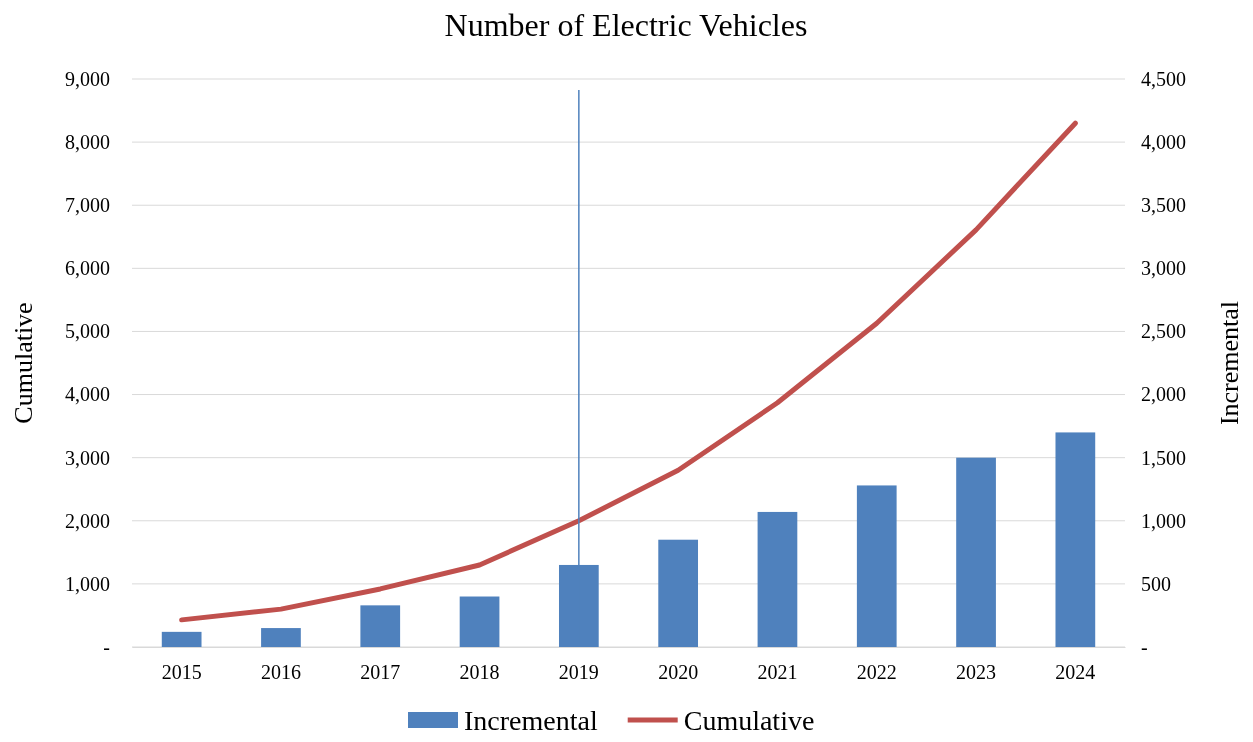 The width and height of the screenshot is (1253, 742). I want to click on y-tick-label: 3,000, so click(87, 457).